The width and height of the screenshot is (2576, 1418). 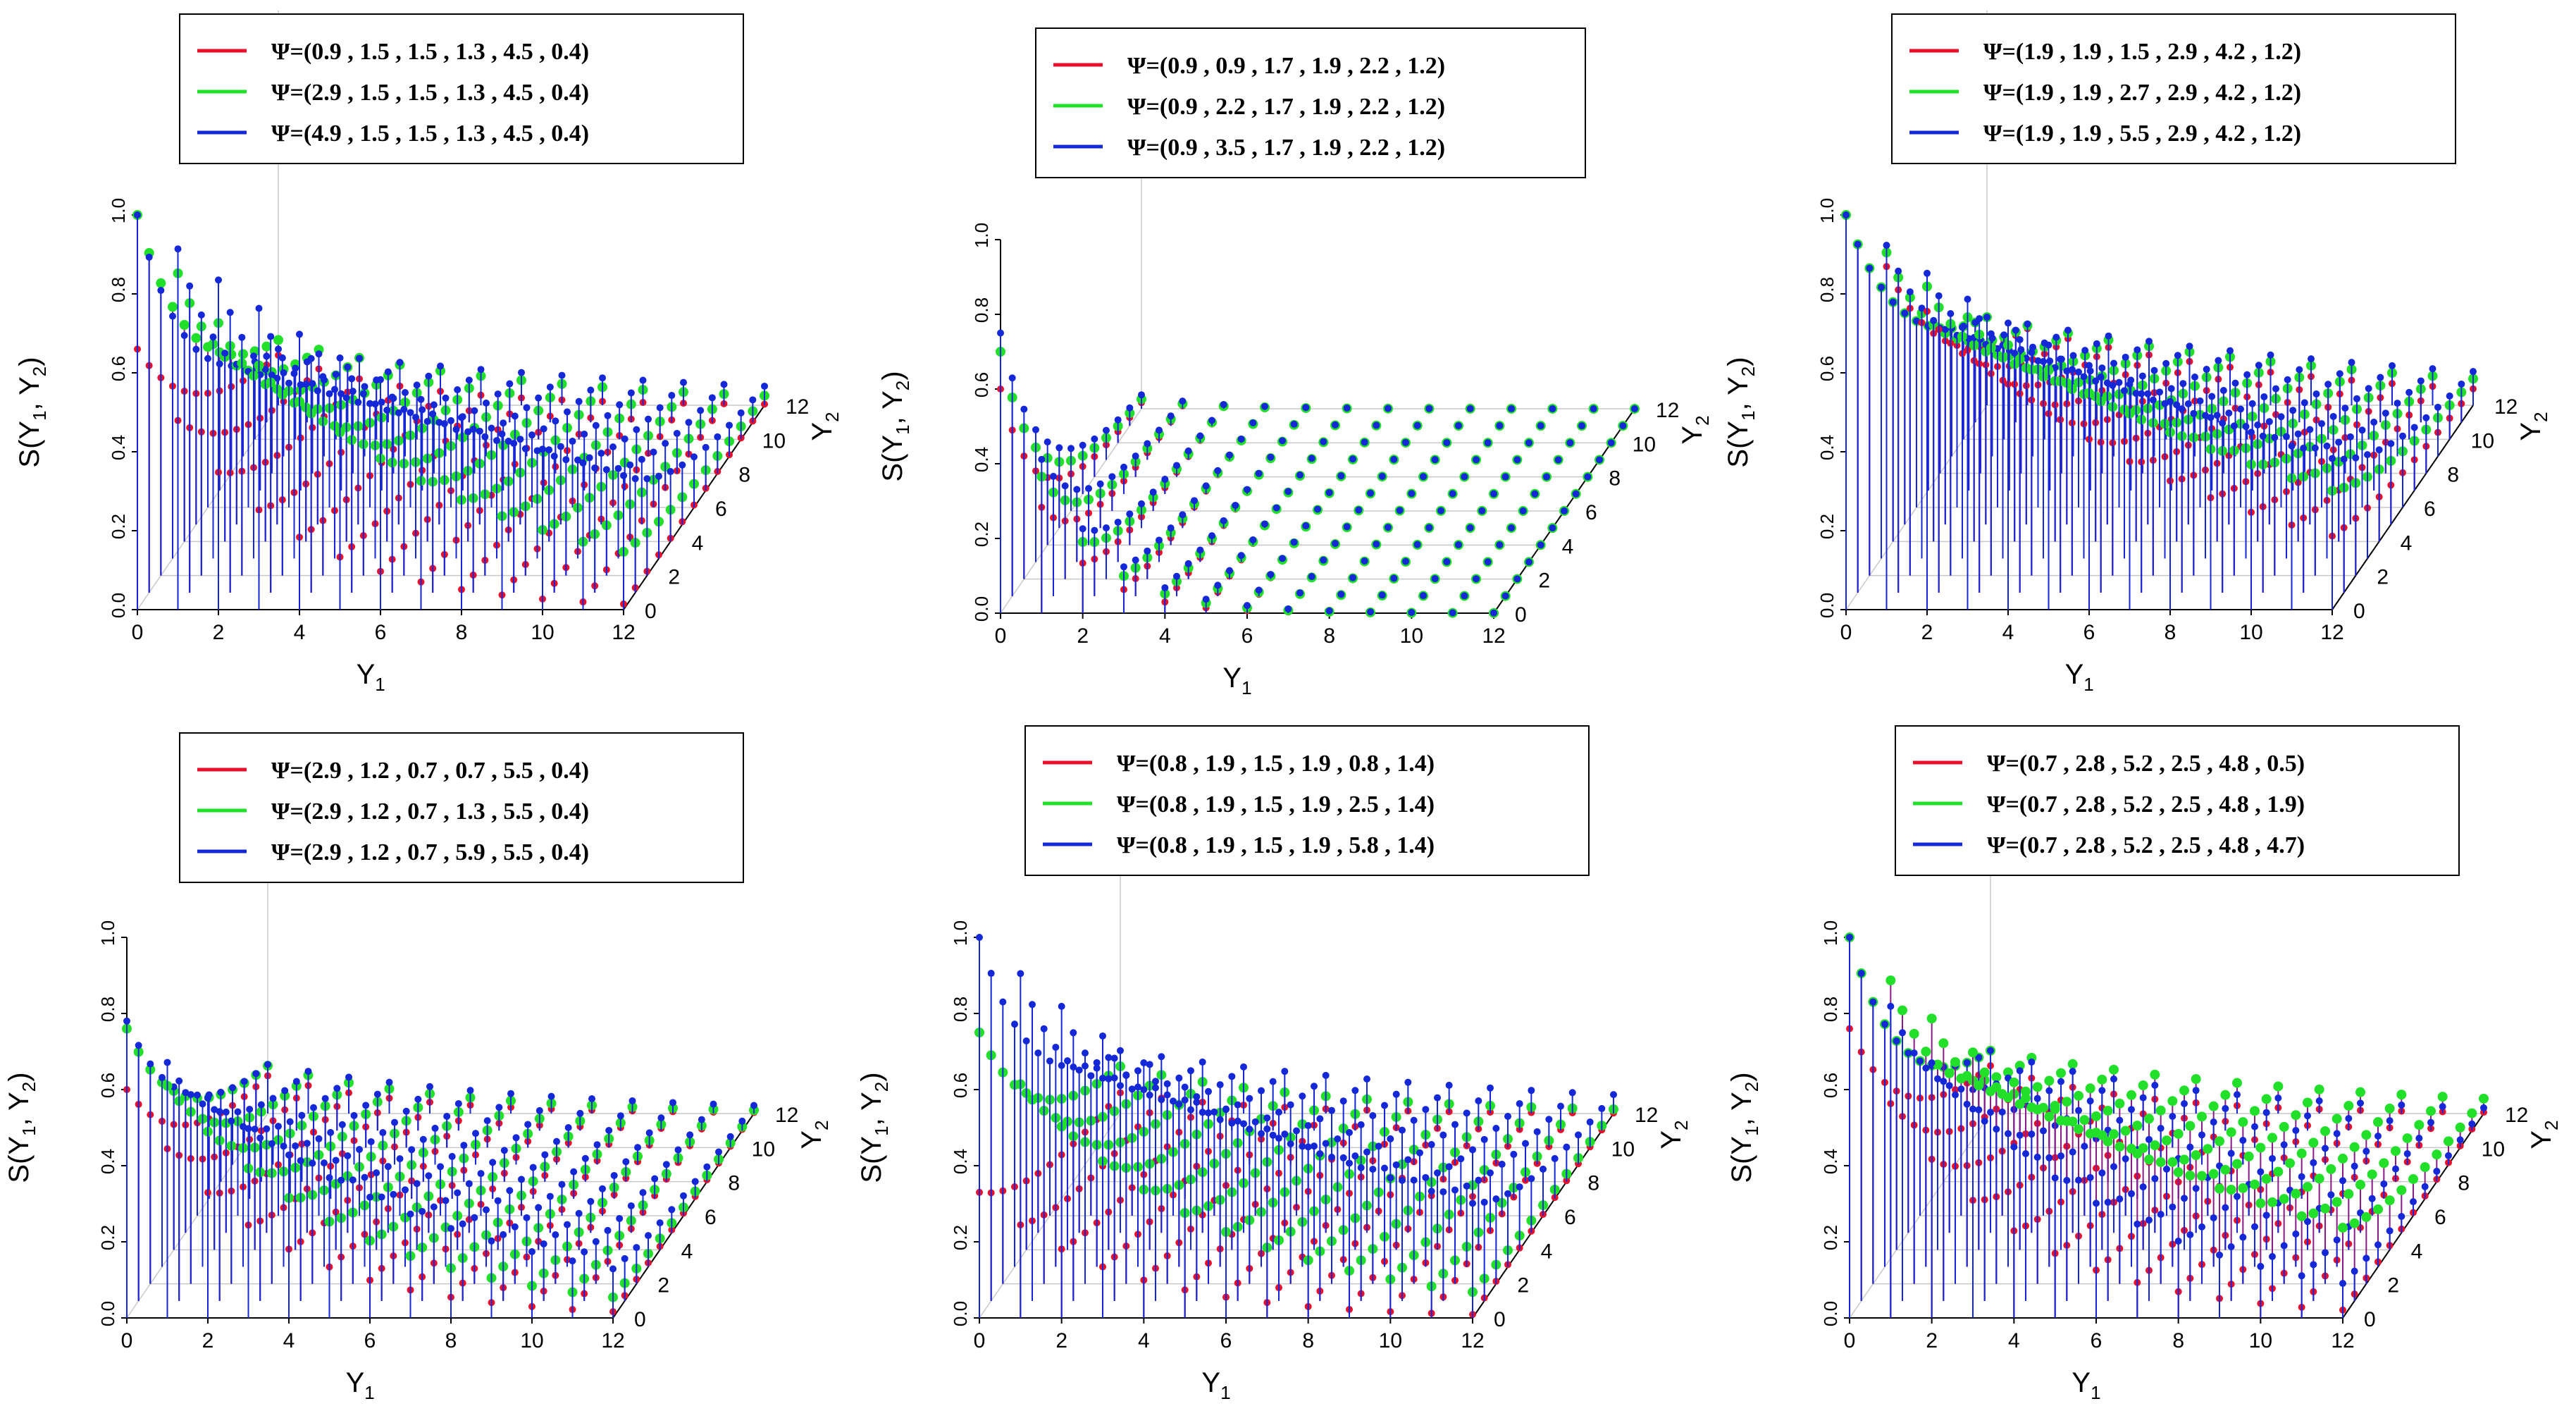 I want to click on y2-tick-label: 8, so click(x=744, y=475).